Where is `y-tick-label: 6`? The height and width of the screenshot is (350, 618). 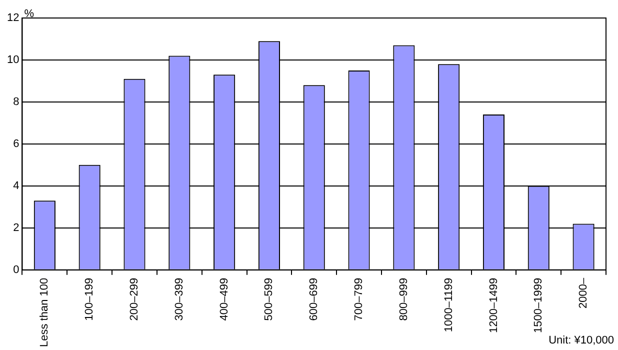
y-tick-label: 6 is located at coordinates (16, 144).